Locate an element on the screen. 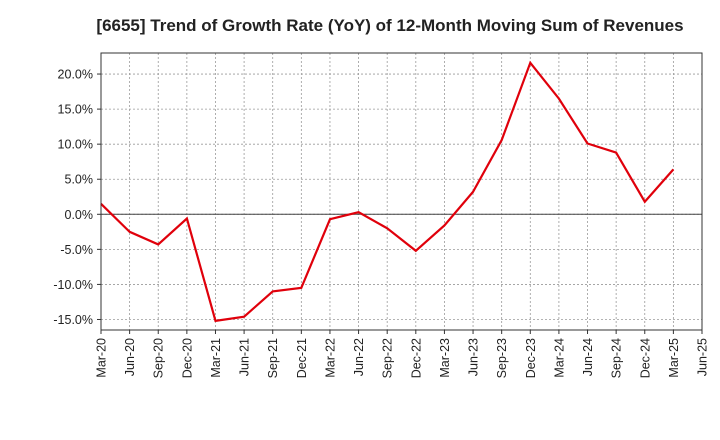 The height and width of the screenshot is (440, 720). y-tick-label: -10.0% is located at coordinates (73, 285).